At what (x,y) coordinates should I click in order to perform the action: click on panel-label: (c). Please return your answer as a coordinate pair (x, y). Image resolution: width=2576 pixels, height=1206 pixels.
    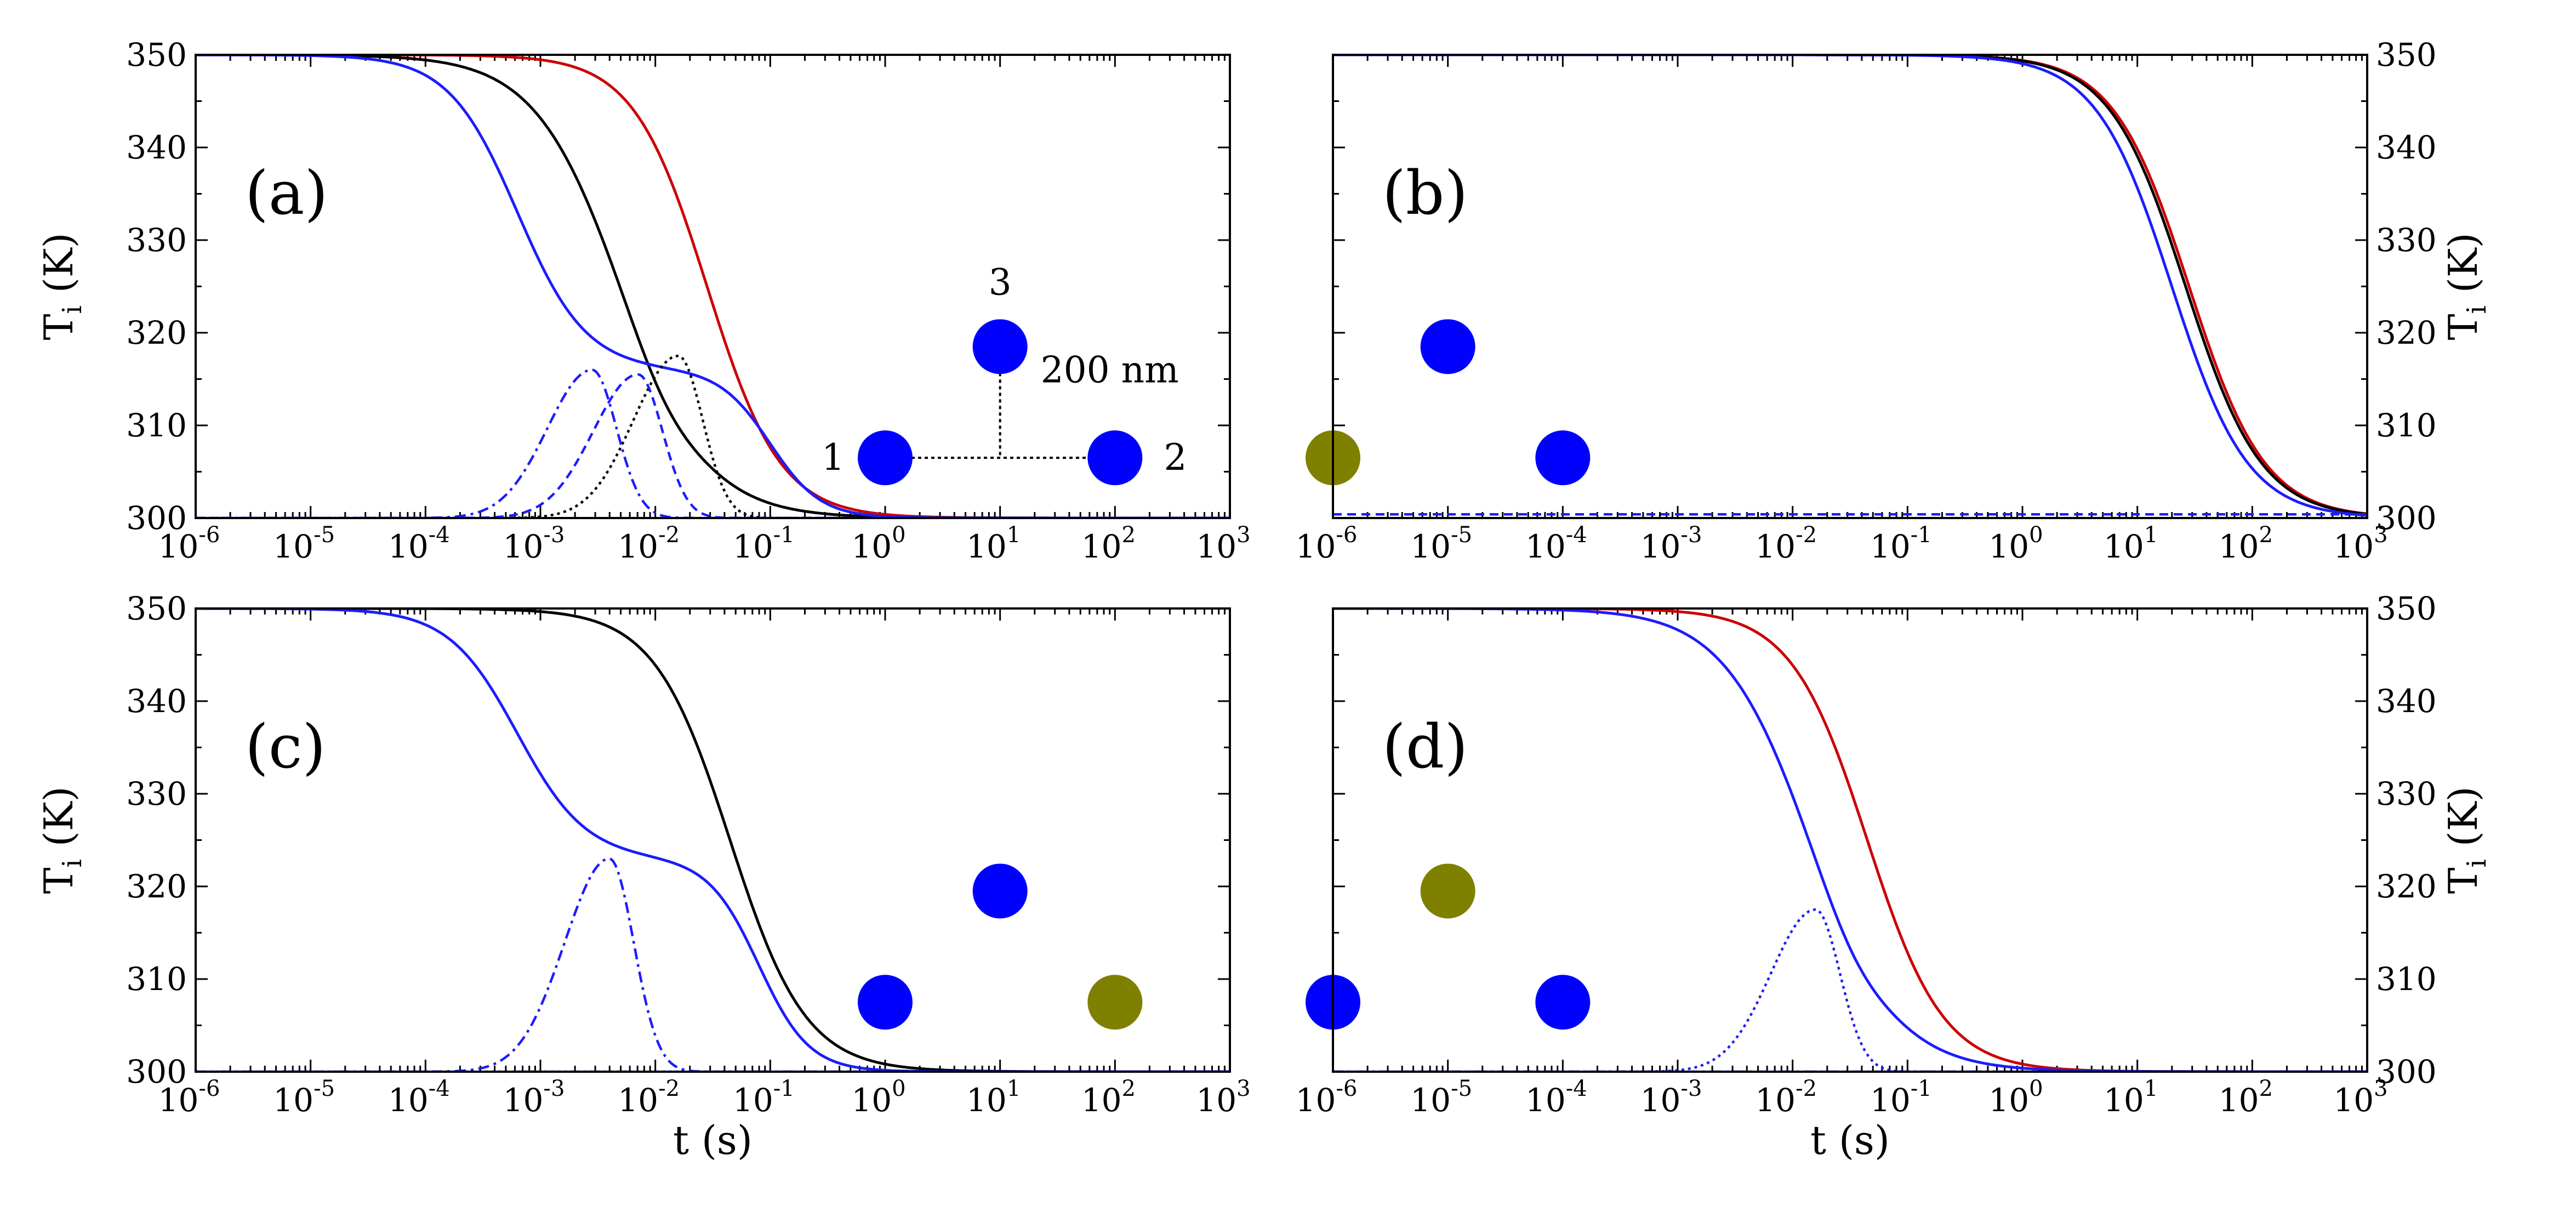
    Looking at the image, I should click on (285, 747).